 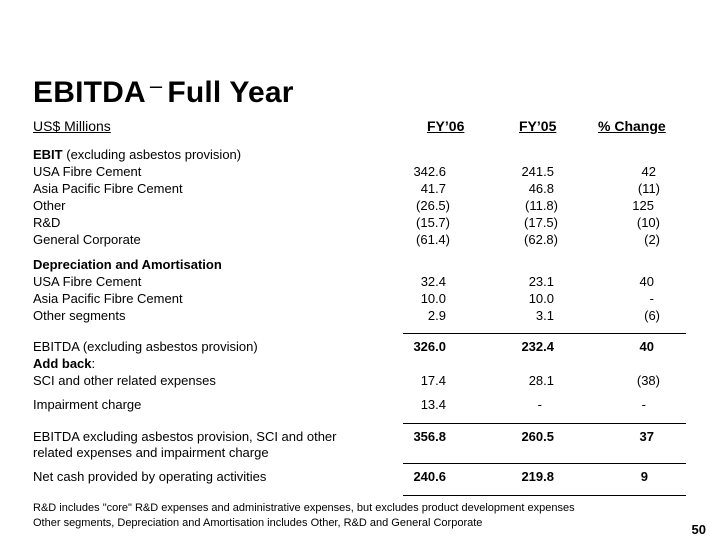 What do you see at coordinates (360, 239) in the screenshot?
I see `table-row: General Corporate (61.4) (62.8) (2)` at bounding box center [360, 239].